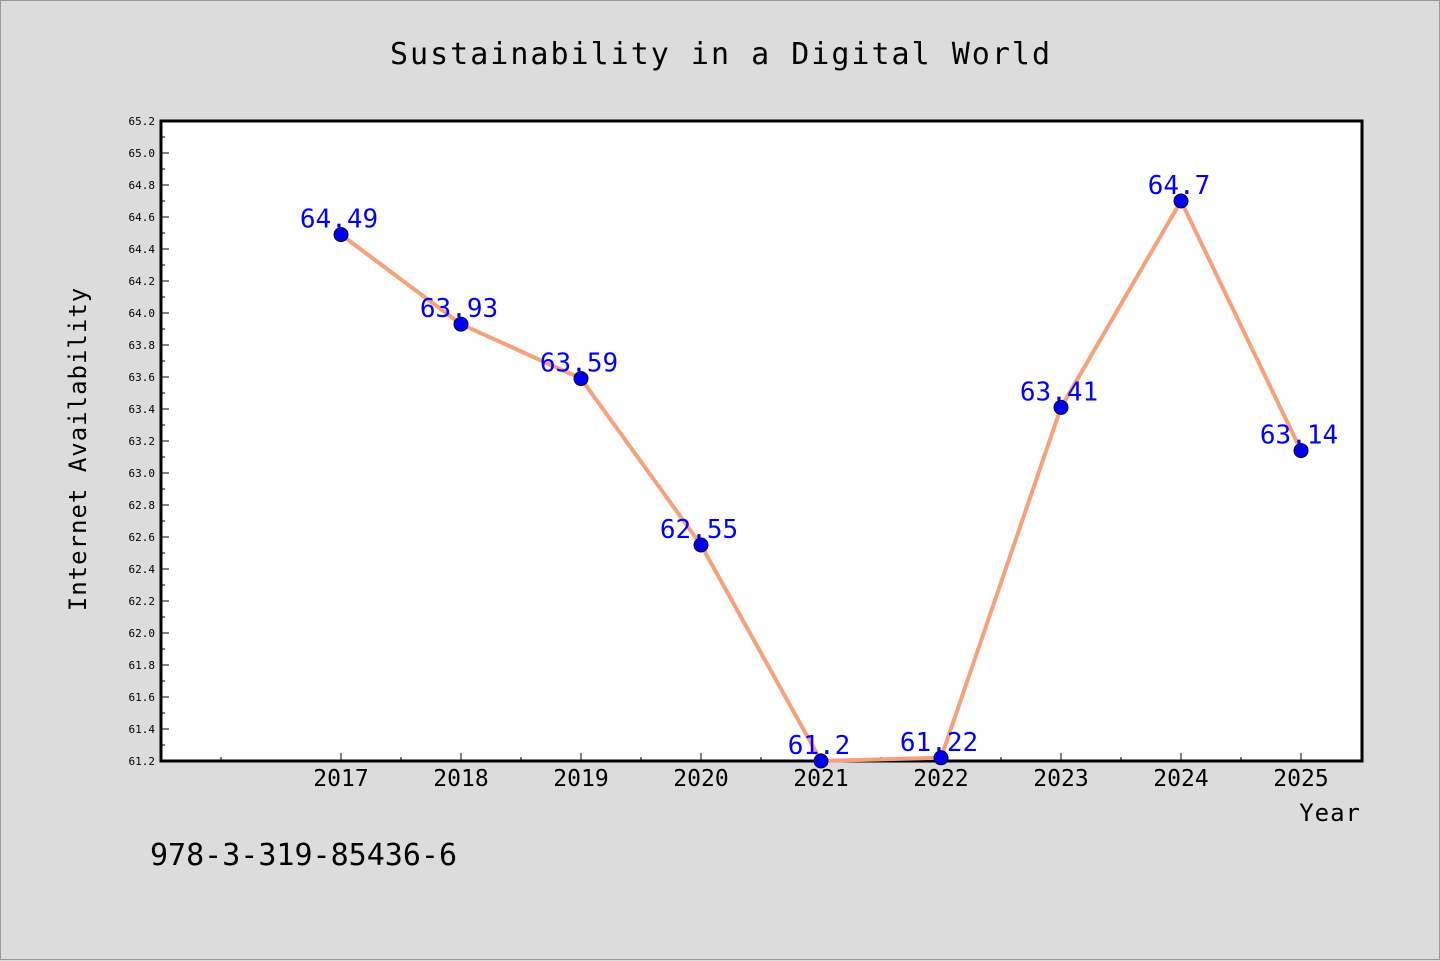 This screenshot has height=961, width=1440. Describe the element at coordinates (1180, 779) in the screenshot. I see `x-tick-label: 2024` at that location.